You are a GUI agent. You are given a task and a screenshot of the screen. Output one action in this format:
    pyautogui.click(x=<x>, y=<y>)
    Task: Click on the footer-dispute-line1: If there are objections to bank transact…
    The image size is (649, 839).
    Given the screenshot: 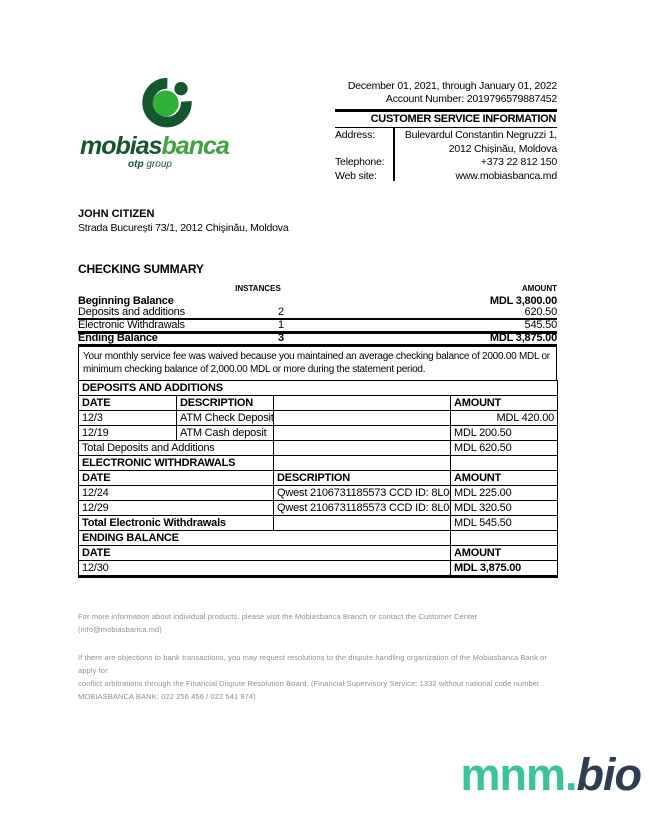 What is the action you would take?
    pyautogui.click(x=312, y=664)
    